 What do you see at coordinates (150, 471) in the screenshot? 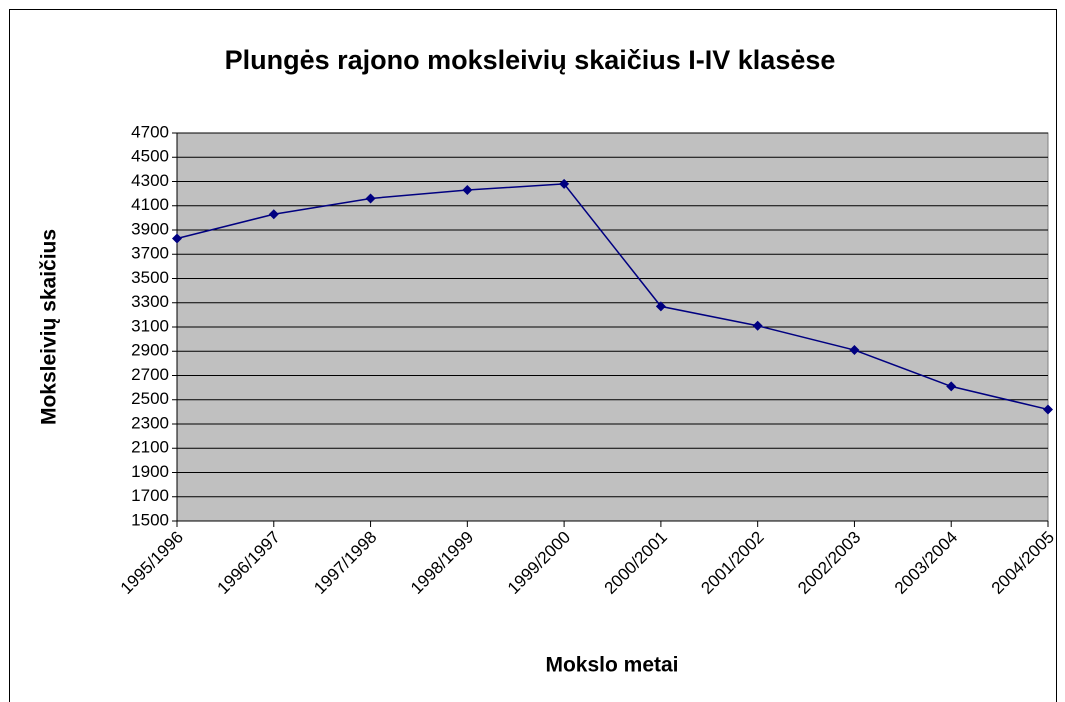
I see `y-tick-label: 1900` at bounding box center [150, 471].